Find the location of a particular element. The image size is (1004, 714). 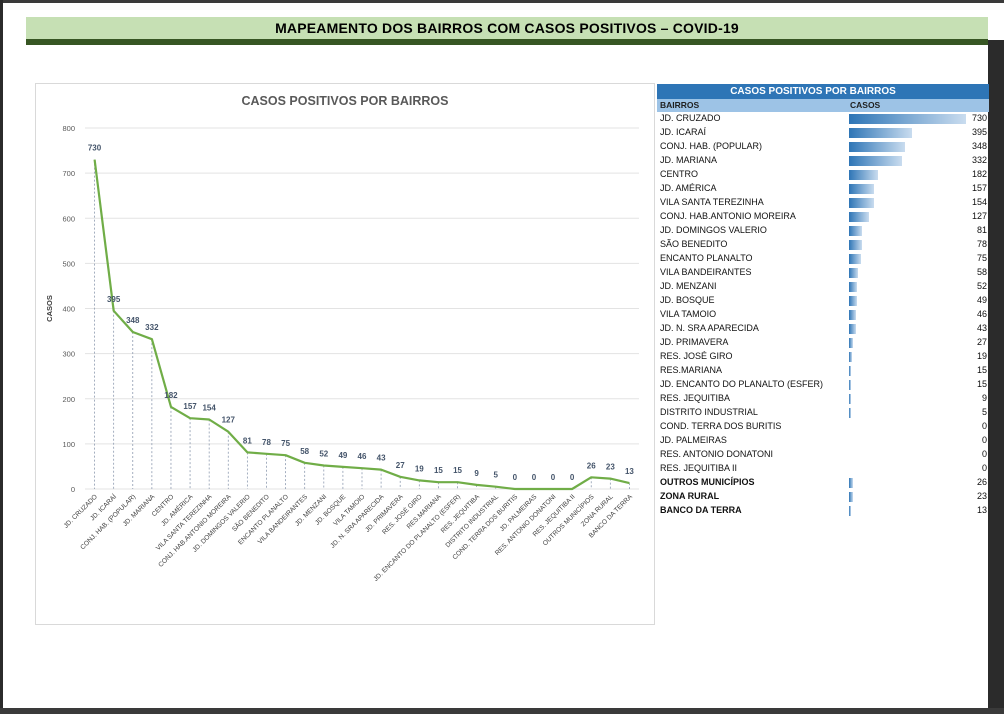

row-casos-value: 15 is located at coordinates (981, 384).